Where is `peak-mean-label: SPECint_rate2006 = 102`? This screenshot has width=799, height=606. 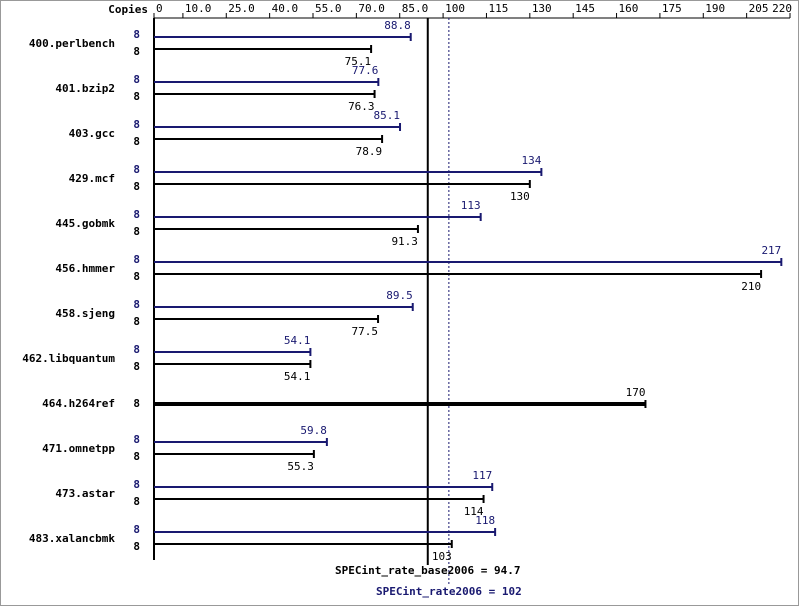 peak-mean-label: SPECint_rate2006 = 102 is located at coordinates (449, 591).